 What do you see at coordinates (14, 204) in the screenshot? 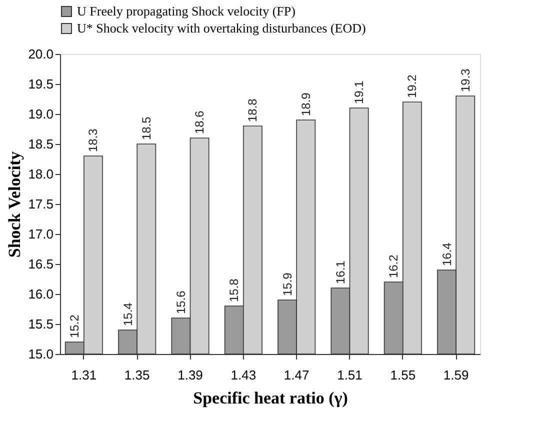
I see `y-axis-title: Shock Velocity` at bounding box center [14, 204].